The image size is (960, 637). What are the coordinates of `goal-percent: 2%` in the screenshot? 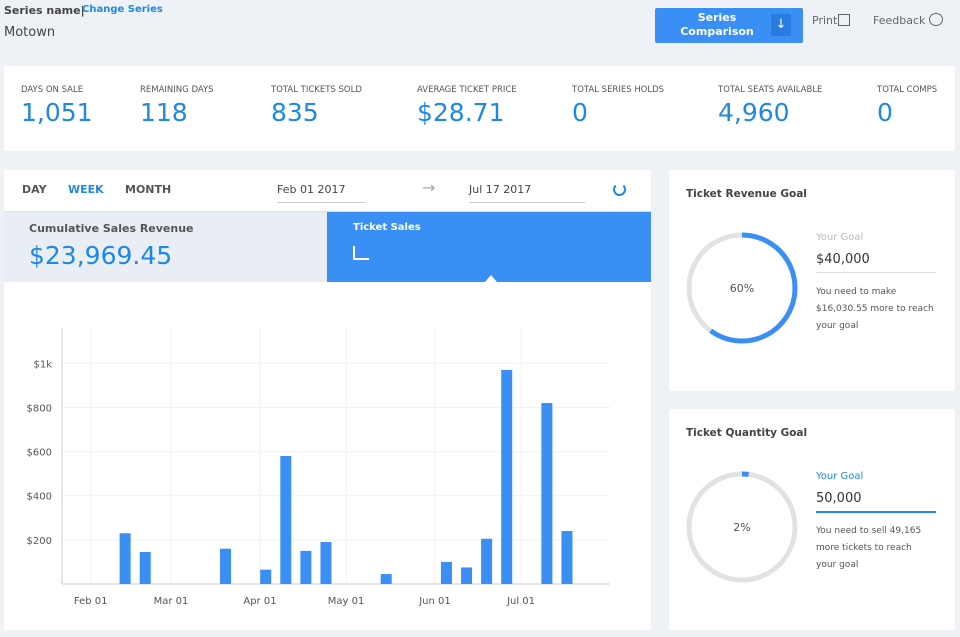 It's located at (741, 527).